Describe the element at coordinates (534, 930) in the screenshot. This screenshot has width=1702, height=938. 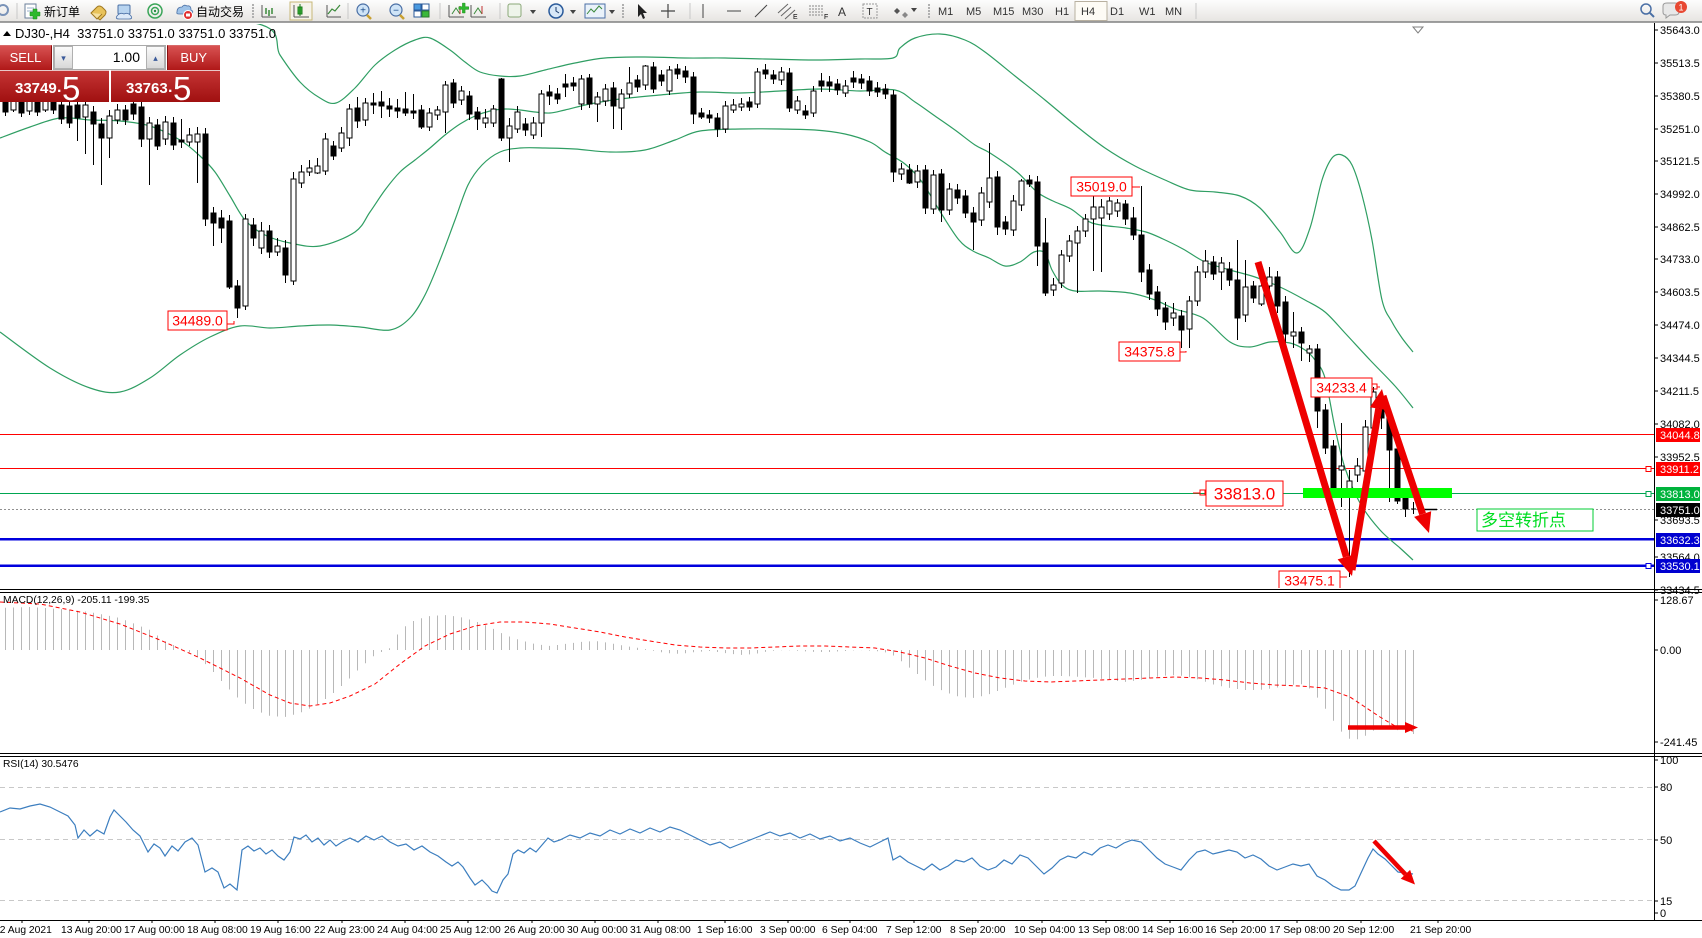
I see `svg-text: 26 Aug 20:00` at that location.